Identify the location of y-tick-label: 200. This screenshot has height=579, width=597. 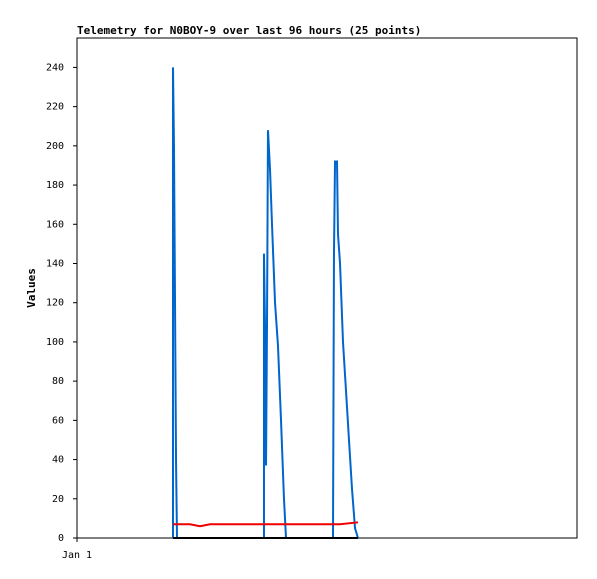
(55, 146).